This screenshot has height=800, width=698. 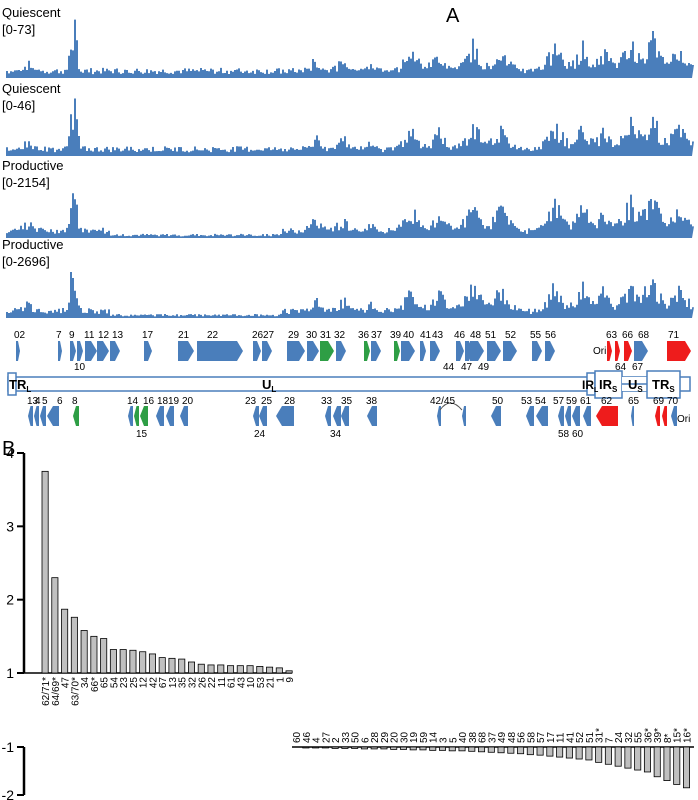 I want to click on x-label-up-19: 61, so click(x=232, y=683).